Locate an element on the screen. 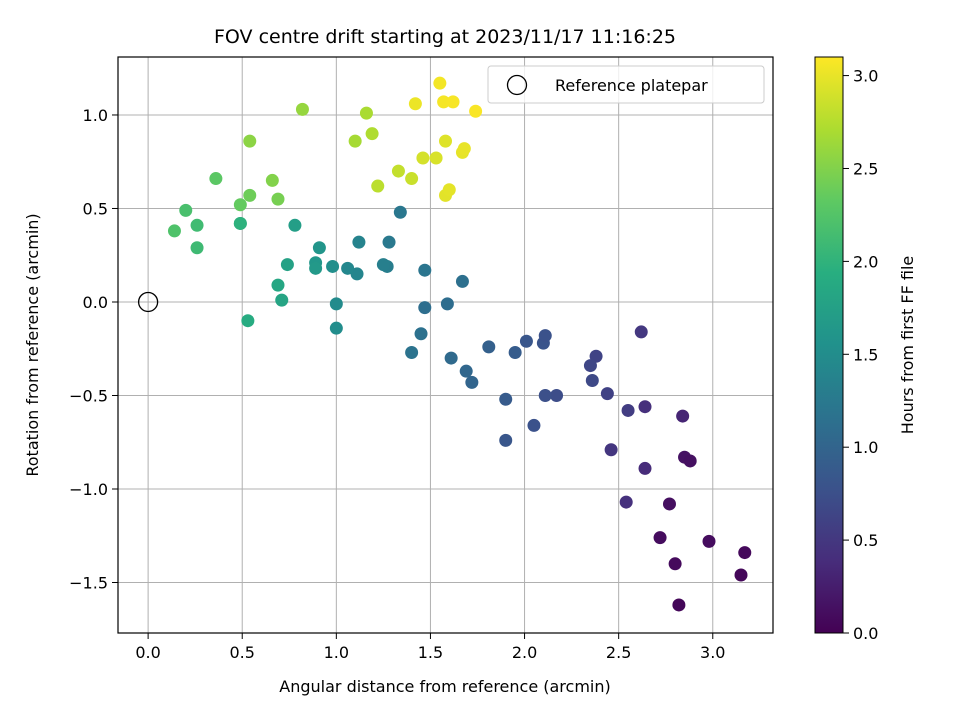  x-axis: 0.0 0.5 1.0 1.5 2.0 2.5 3.0 is located at coordinates (430, 647).